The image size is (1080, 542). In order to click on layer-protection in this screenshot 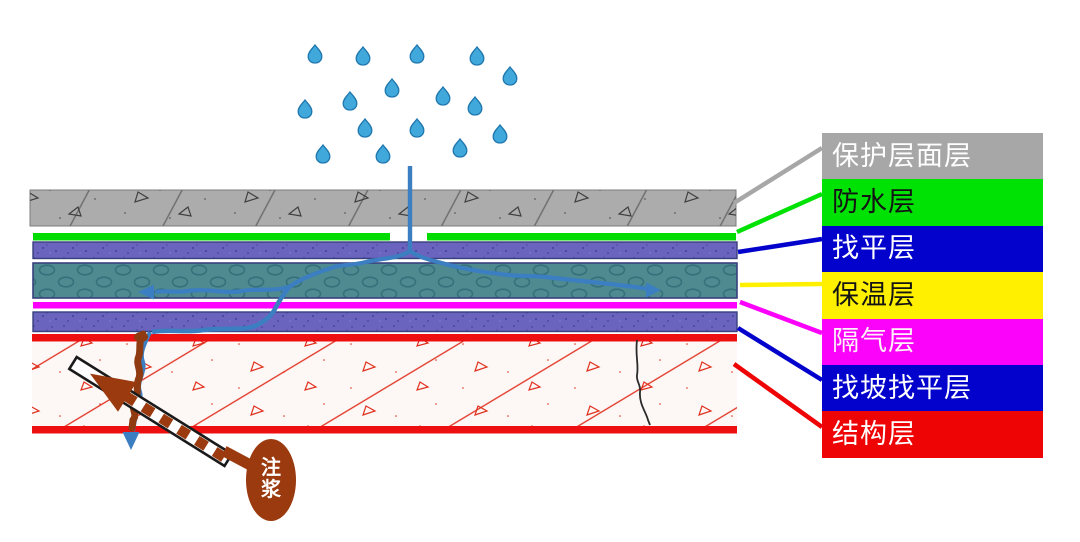, I will do `click(383, 208)`.